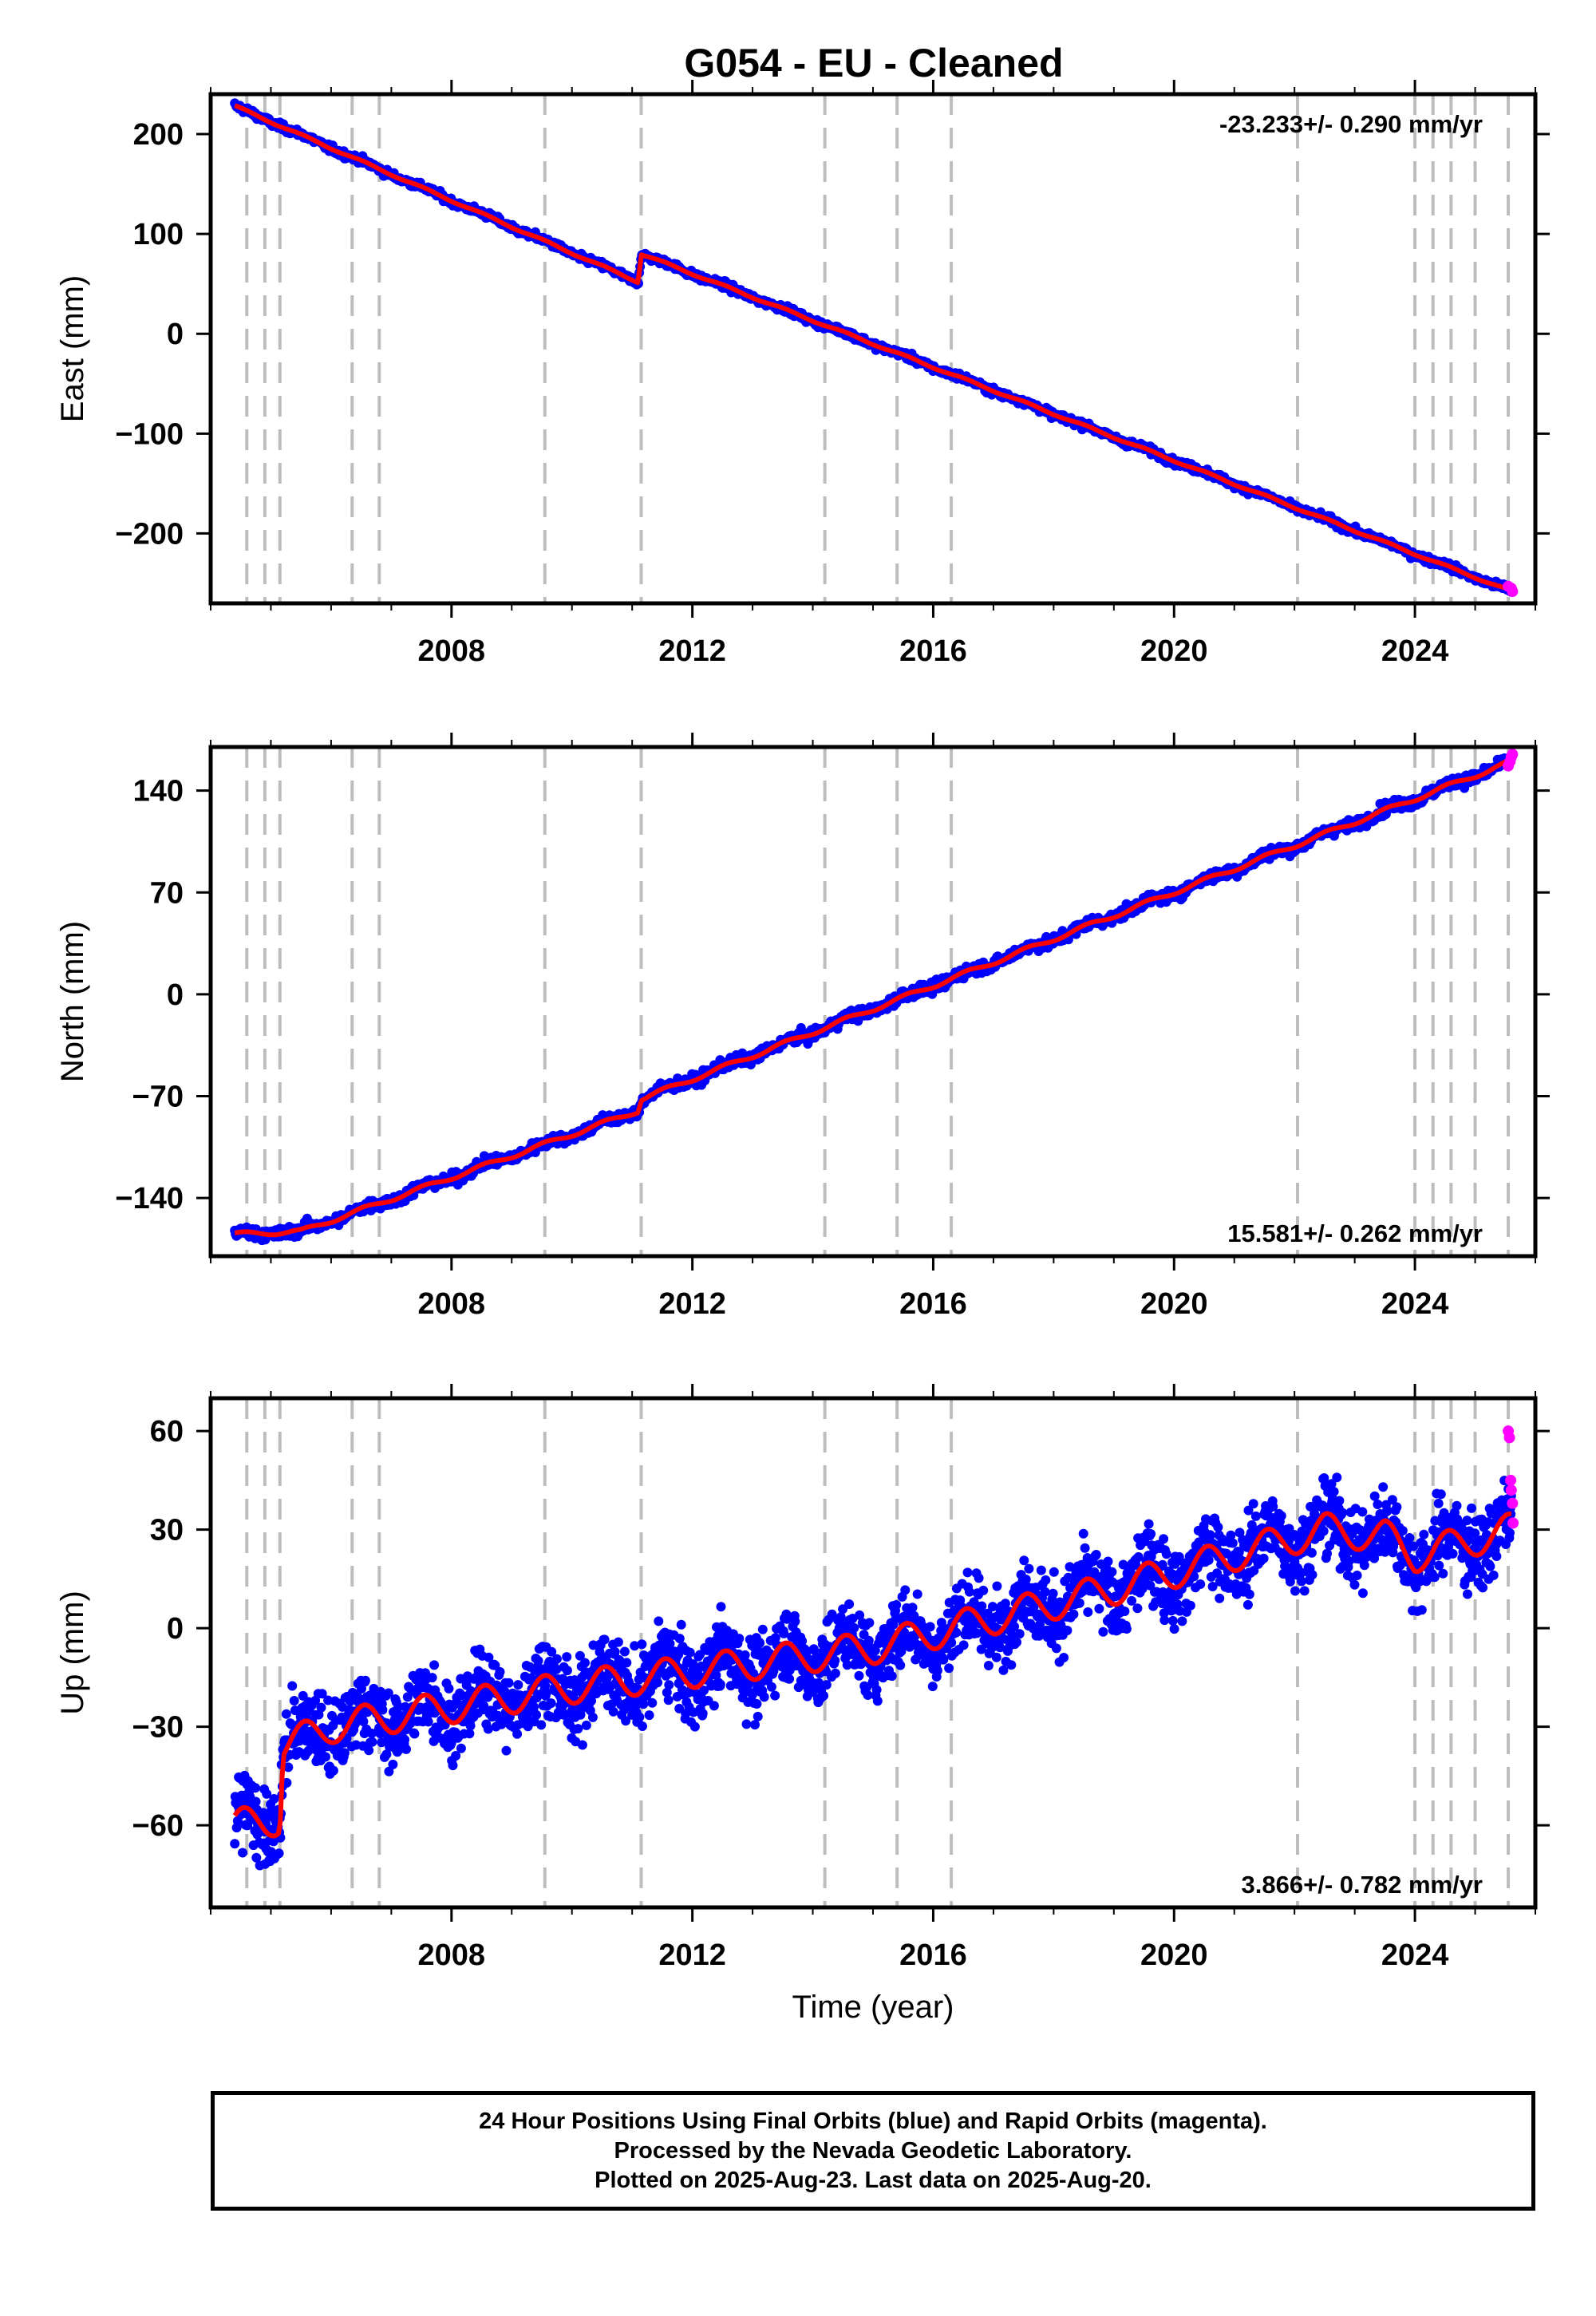  I want to click on rapid-point, so click(1513, 755).